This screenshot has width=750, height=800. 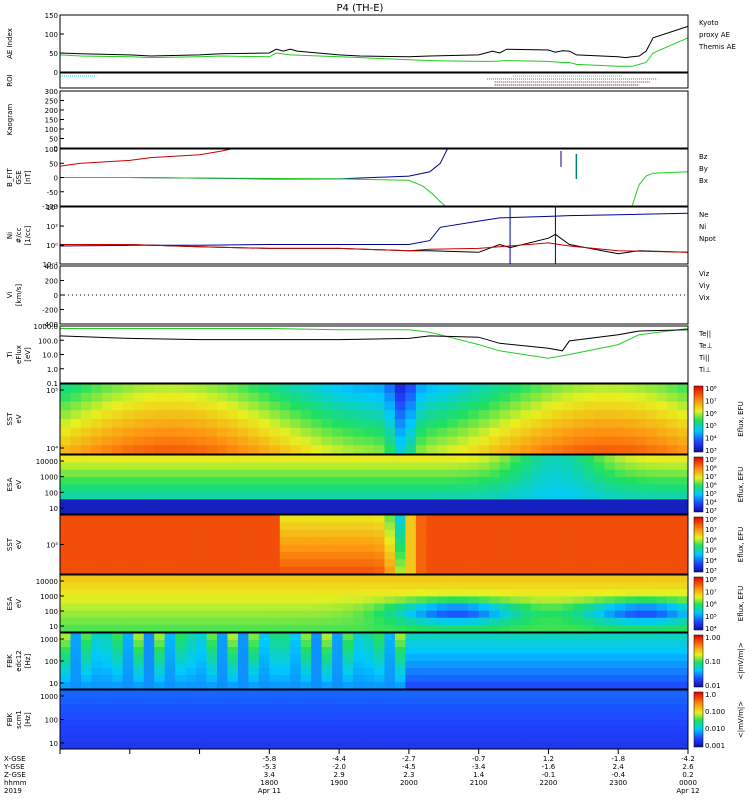 I want to click on spectrogram-fbk-b-colorbar-tick: 0.010, so click(x=715, y=729).